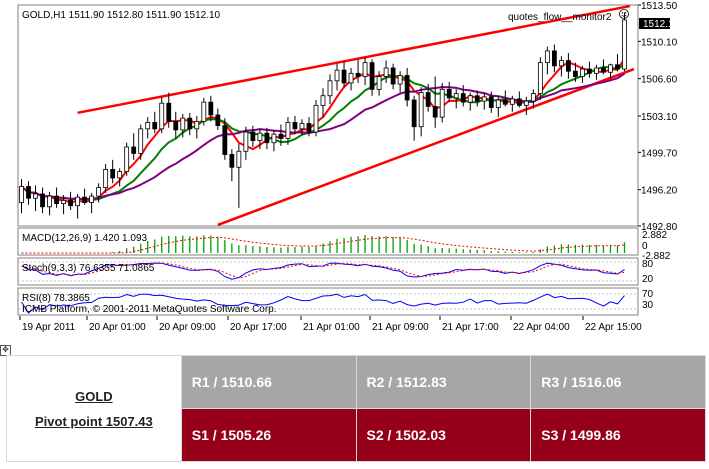  Describe the element at coordinates (5, 350) in the screenshot. I see `move-icon: ✥` at that location.